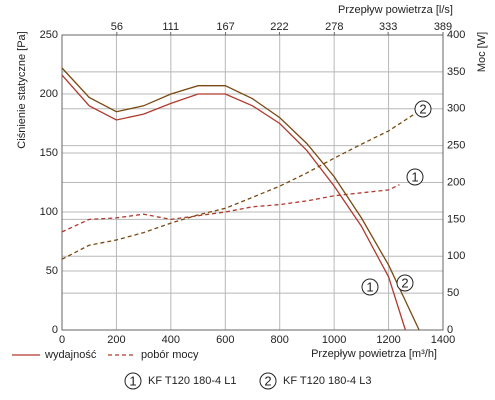 This screenshot has width=495, height=400. I want to click on y2-axis-title: Moc [W], so click(482, 52).